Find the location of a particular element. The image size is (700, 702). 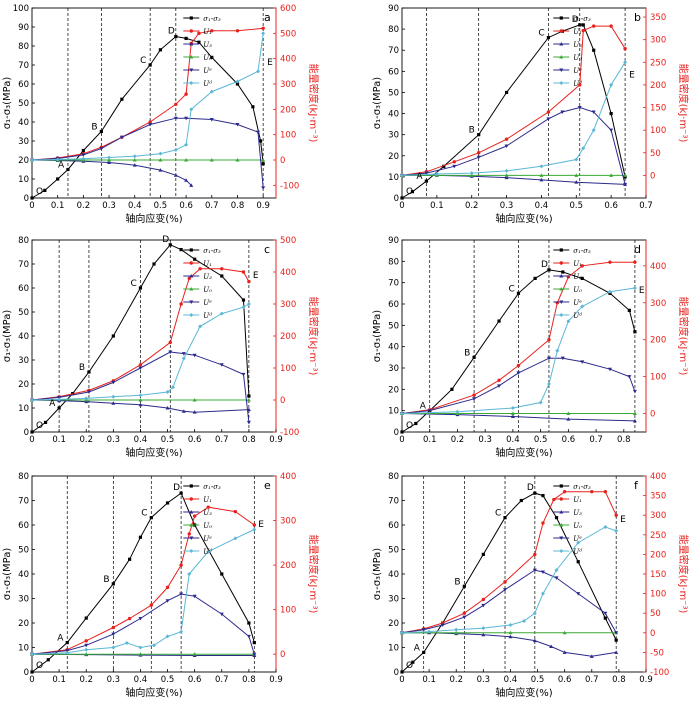

y-tick-label: 70 is located at coordinates (23, 502).